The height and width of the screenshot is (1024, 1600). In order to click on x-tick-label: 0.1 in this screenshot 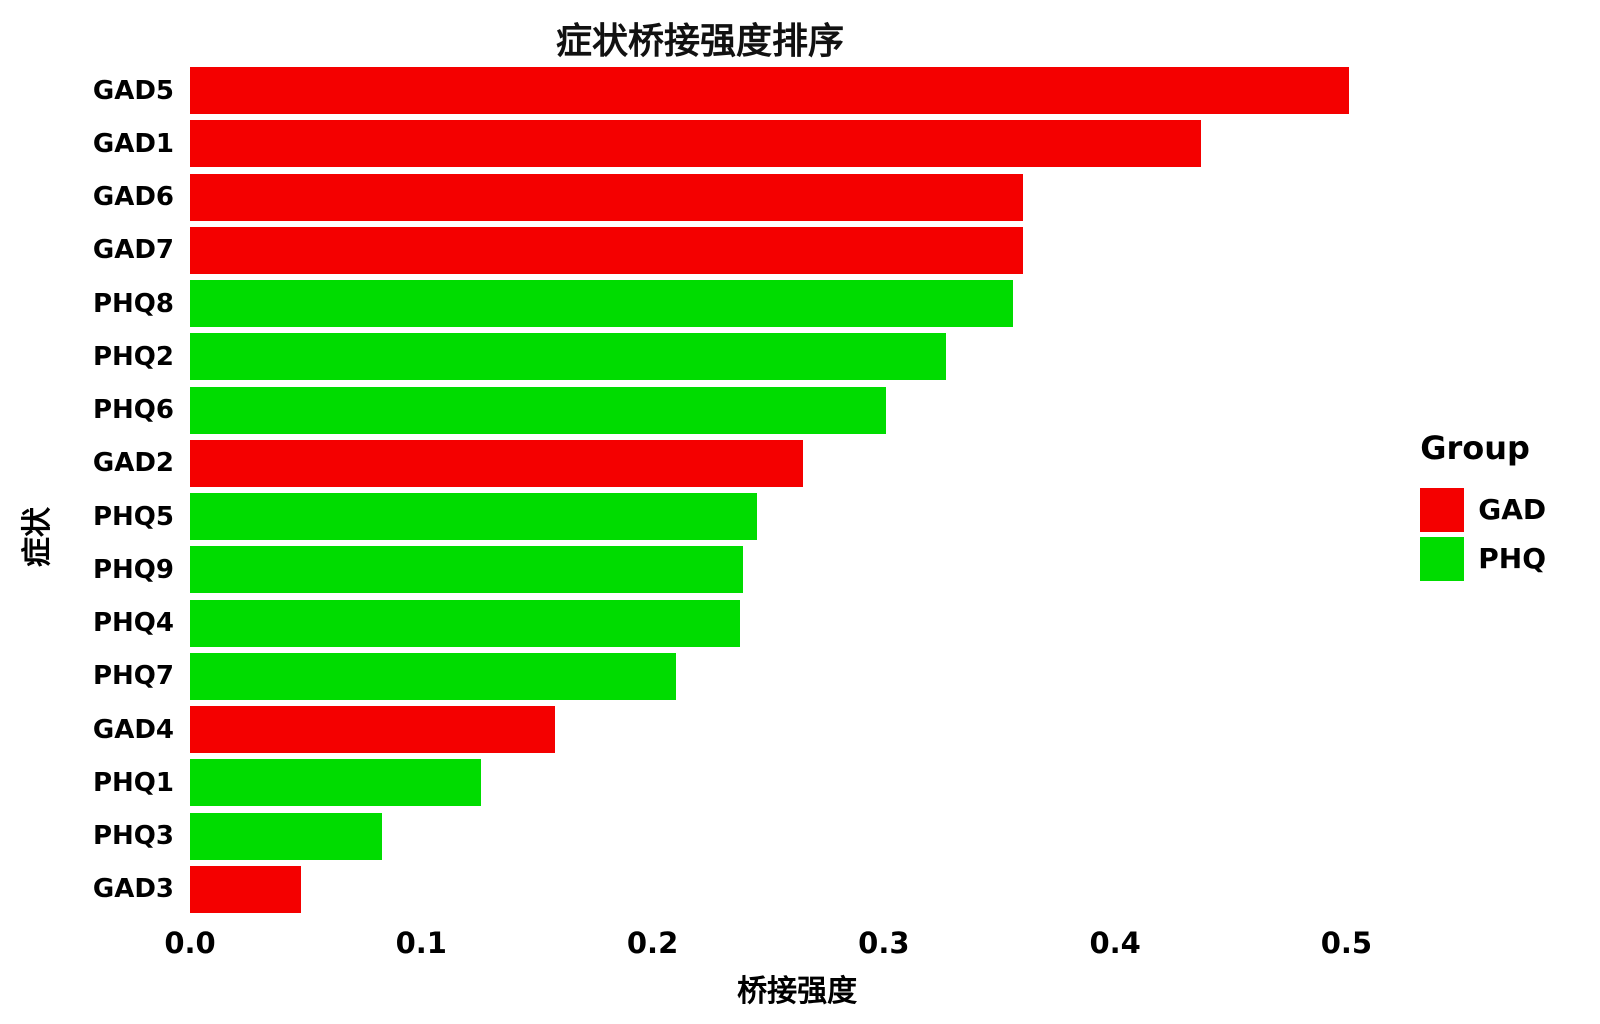, I will do `click(421, 943)`.